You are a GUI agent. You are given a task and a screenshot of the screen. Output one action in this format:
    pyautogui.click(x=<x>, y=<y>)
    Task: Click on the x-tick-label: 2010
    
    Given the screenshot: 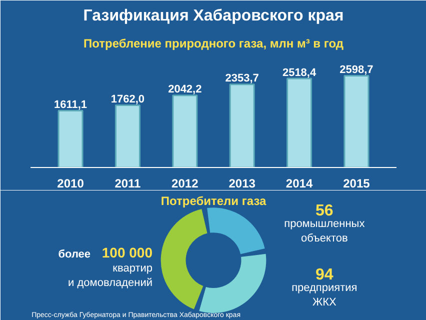 What is the action you would take?
    pyautogui.click(x=70, y=183)
    